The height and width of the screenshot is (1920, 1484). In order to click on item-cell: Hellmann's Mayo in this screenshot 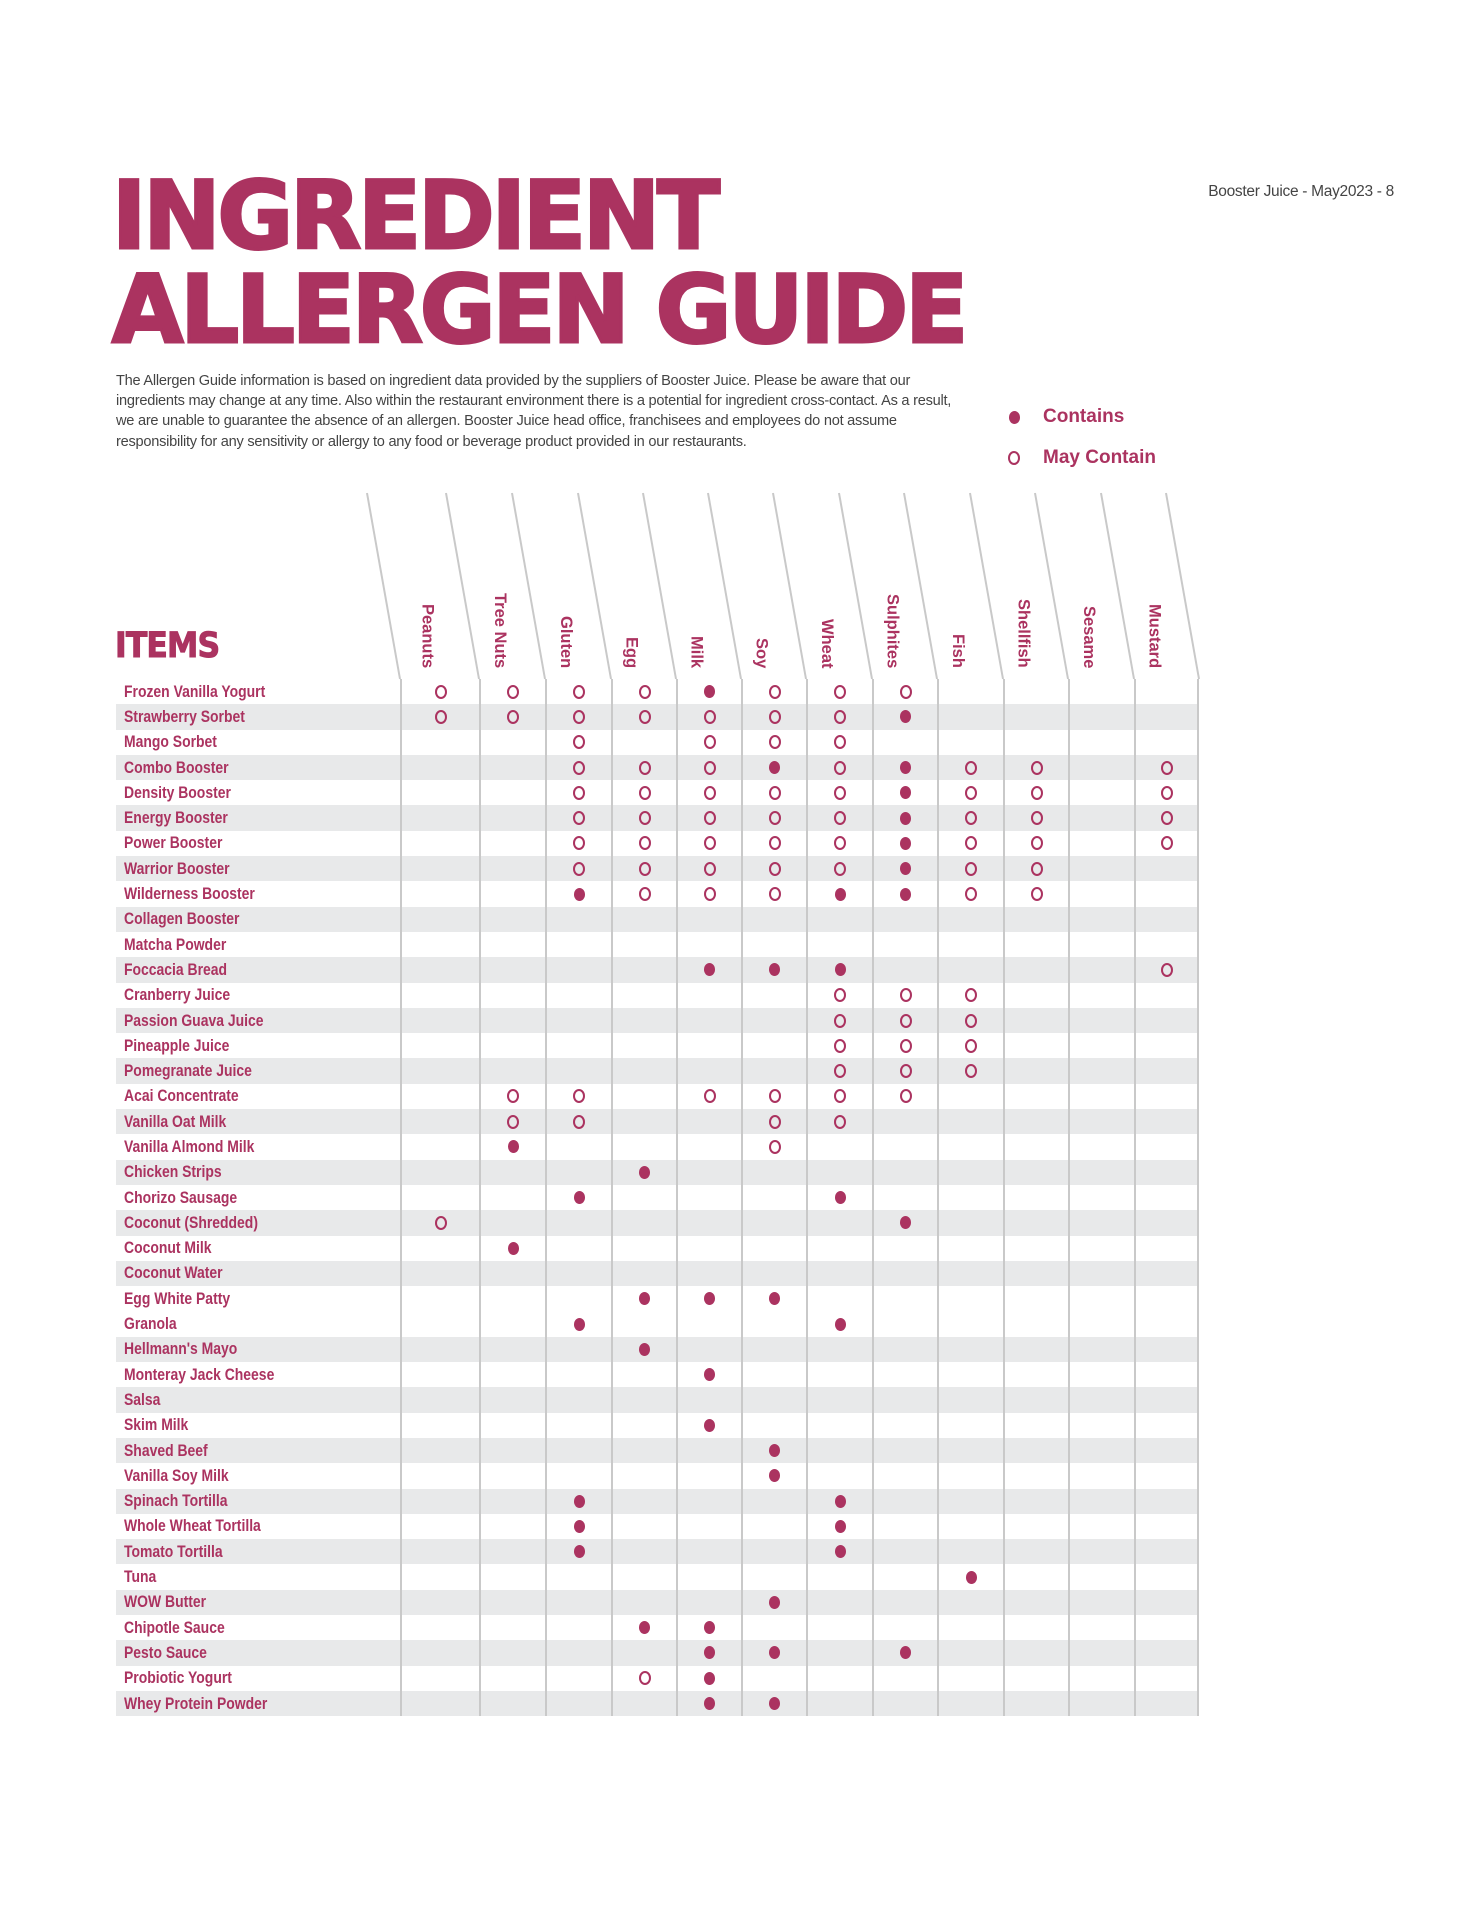, I will do `click(258, 1349)`.